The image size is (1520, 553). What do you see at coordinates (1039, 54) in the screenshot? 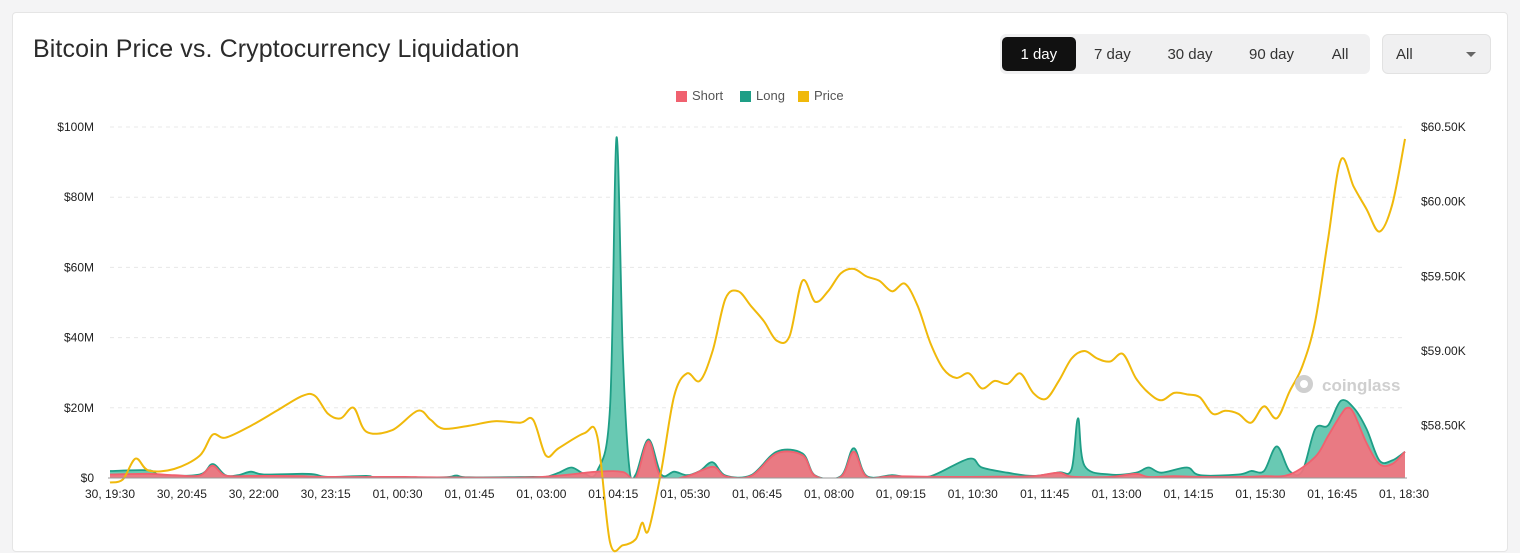
I see `tab-1-day: 1 day` at bounding box center [1039, 54].